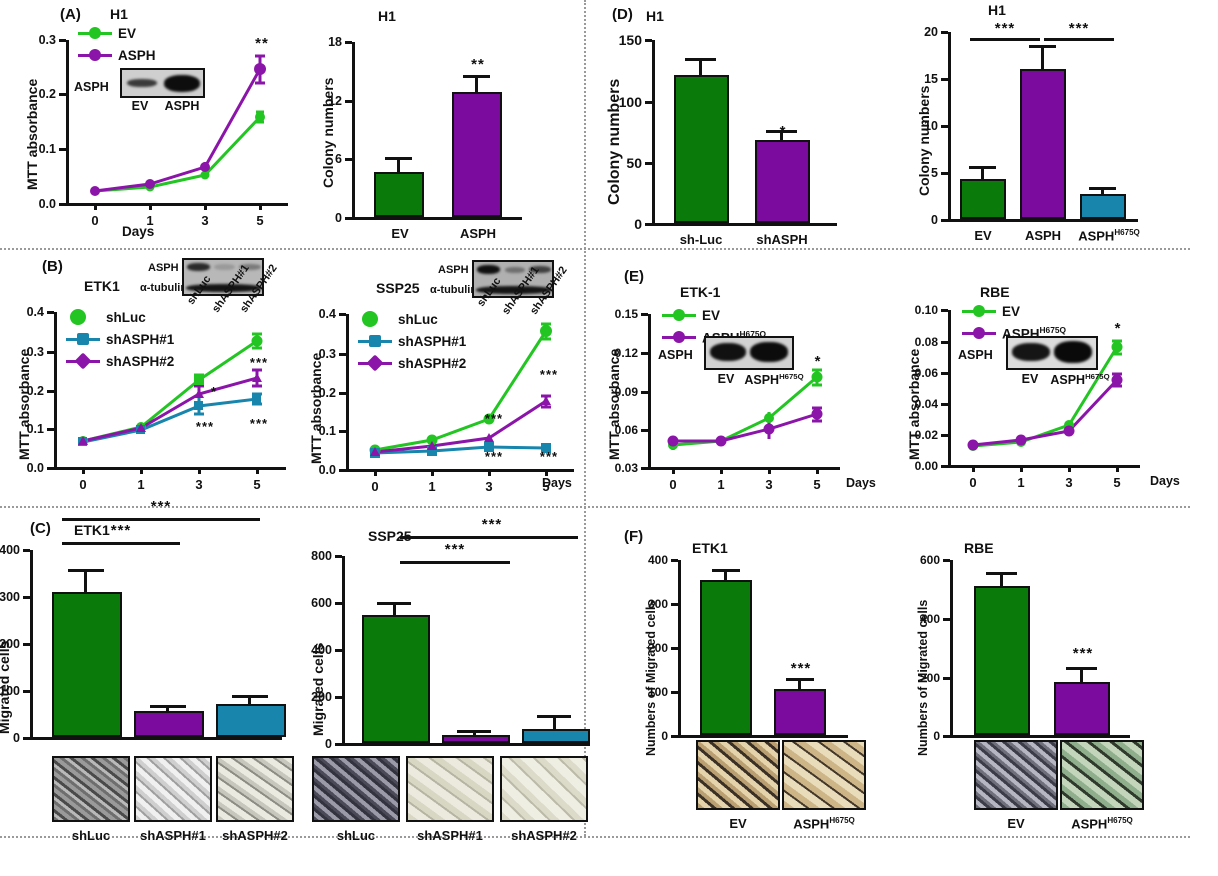  I want to click on y-tick-label: 0, so click(934, 220).